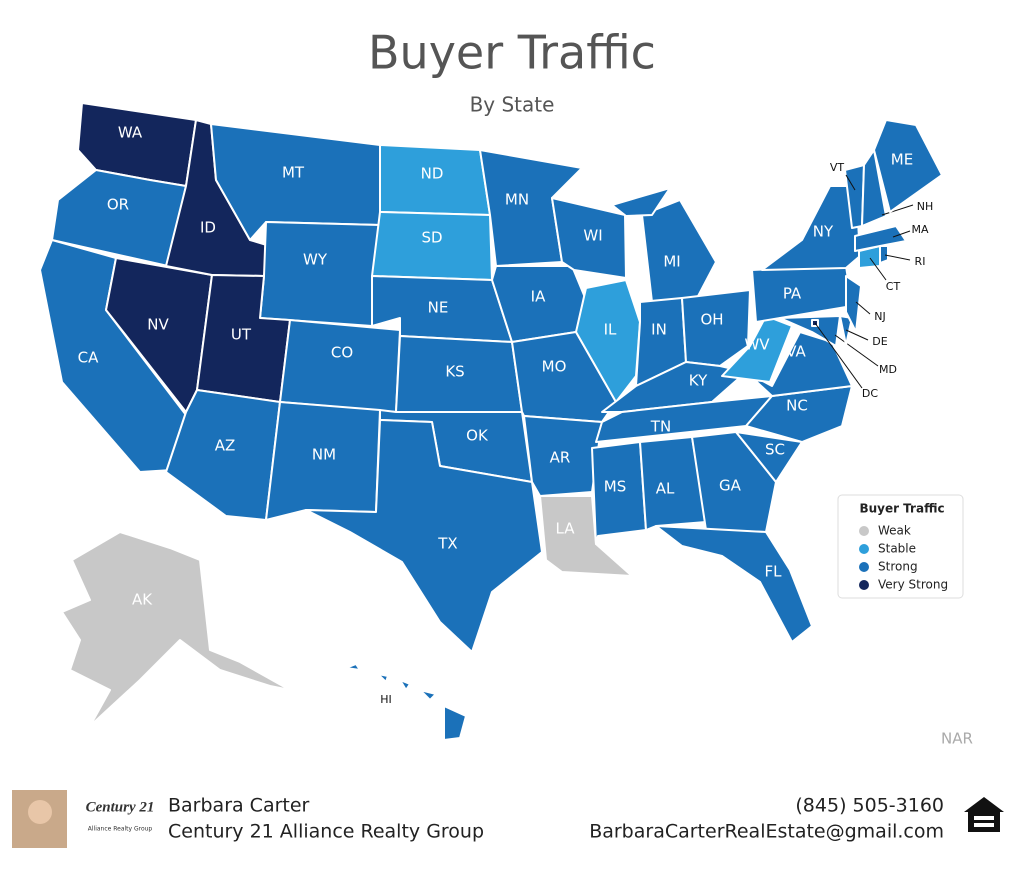  What do you see at coordinates (870, 393) in the screenshot?
I see `state-label: DC` at bounding box center [870, 393].